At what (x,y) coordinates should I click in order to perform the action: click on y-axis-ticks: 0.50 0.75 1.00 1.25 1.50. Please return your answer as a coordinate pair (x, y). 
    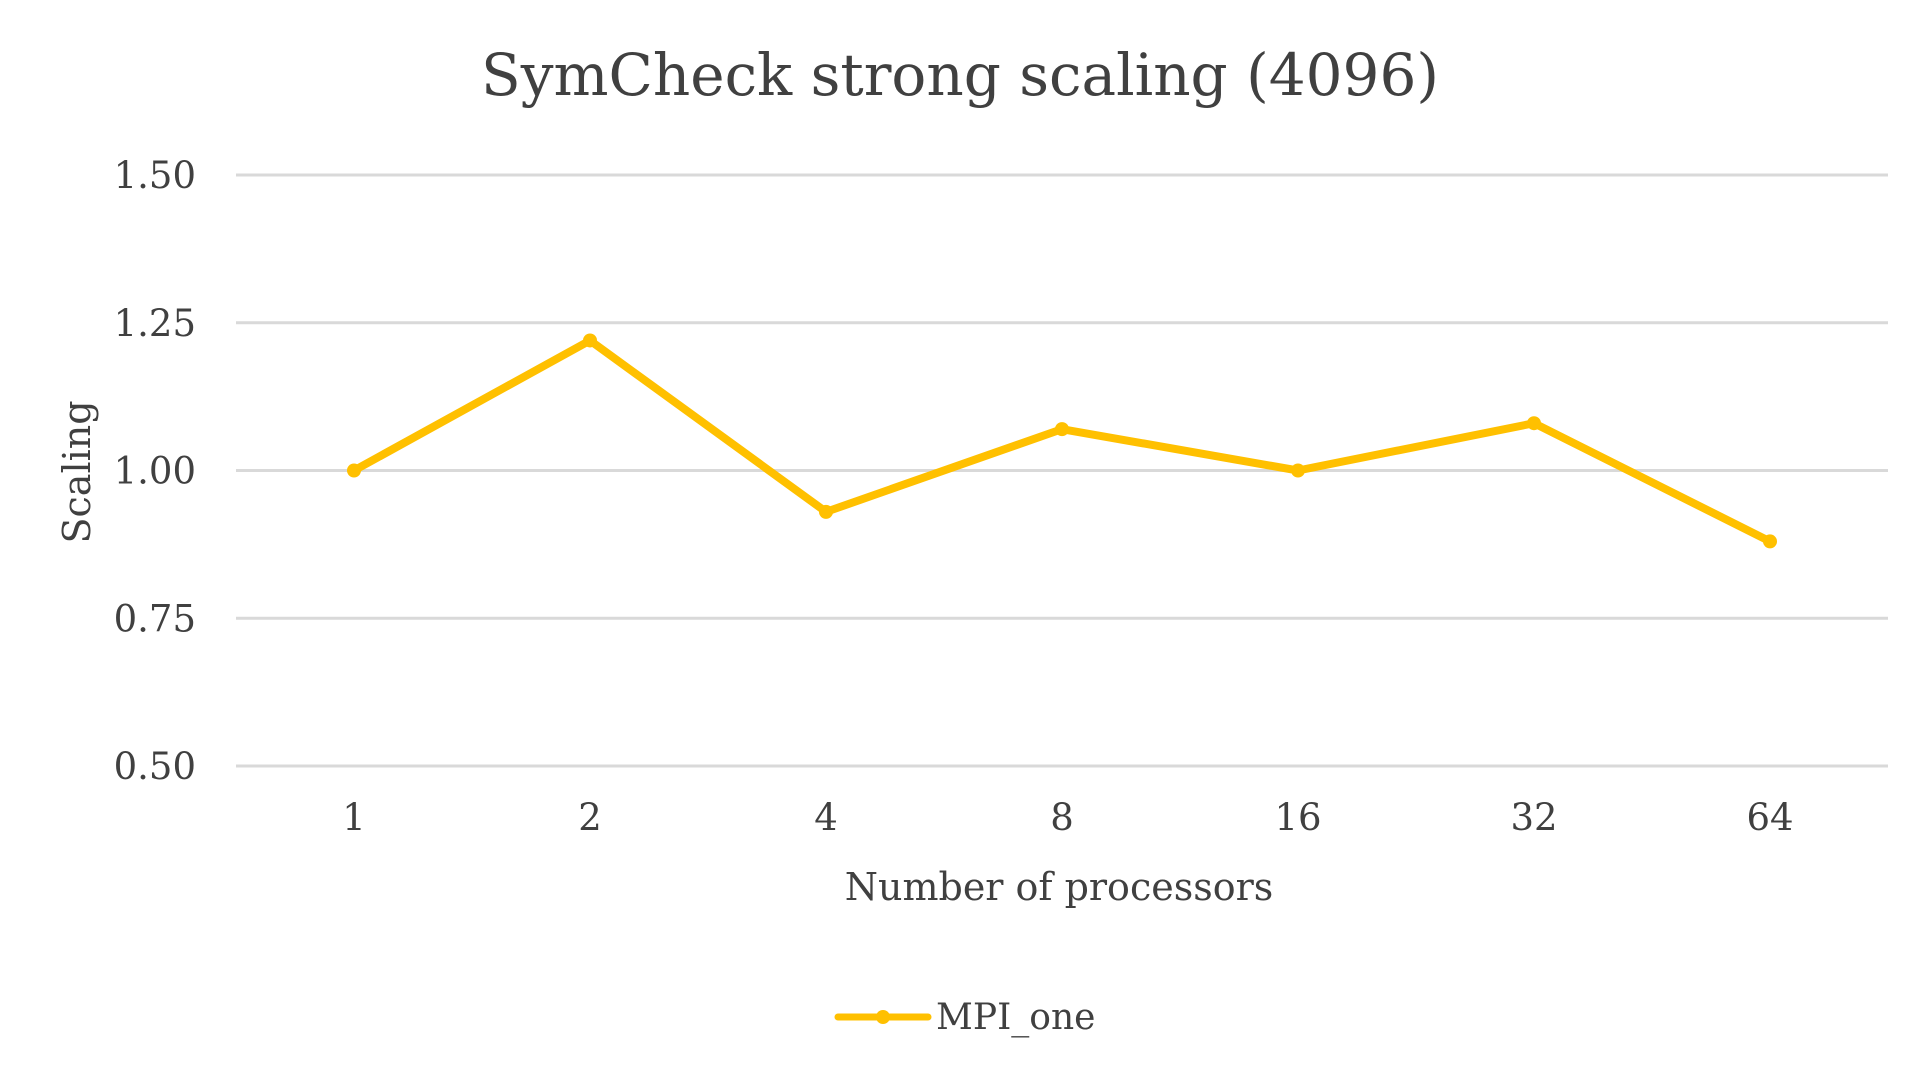
    Looking at the image, I should click on (155, 471).